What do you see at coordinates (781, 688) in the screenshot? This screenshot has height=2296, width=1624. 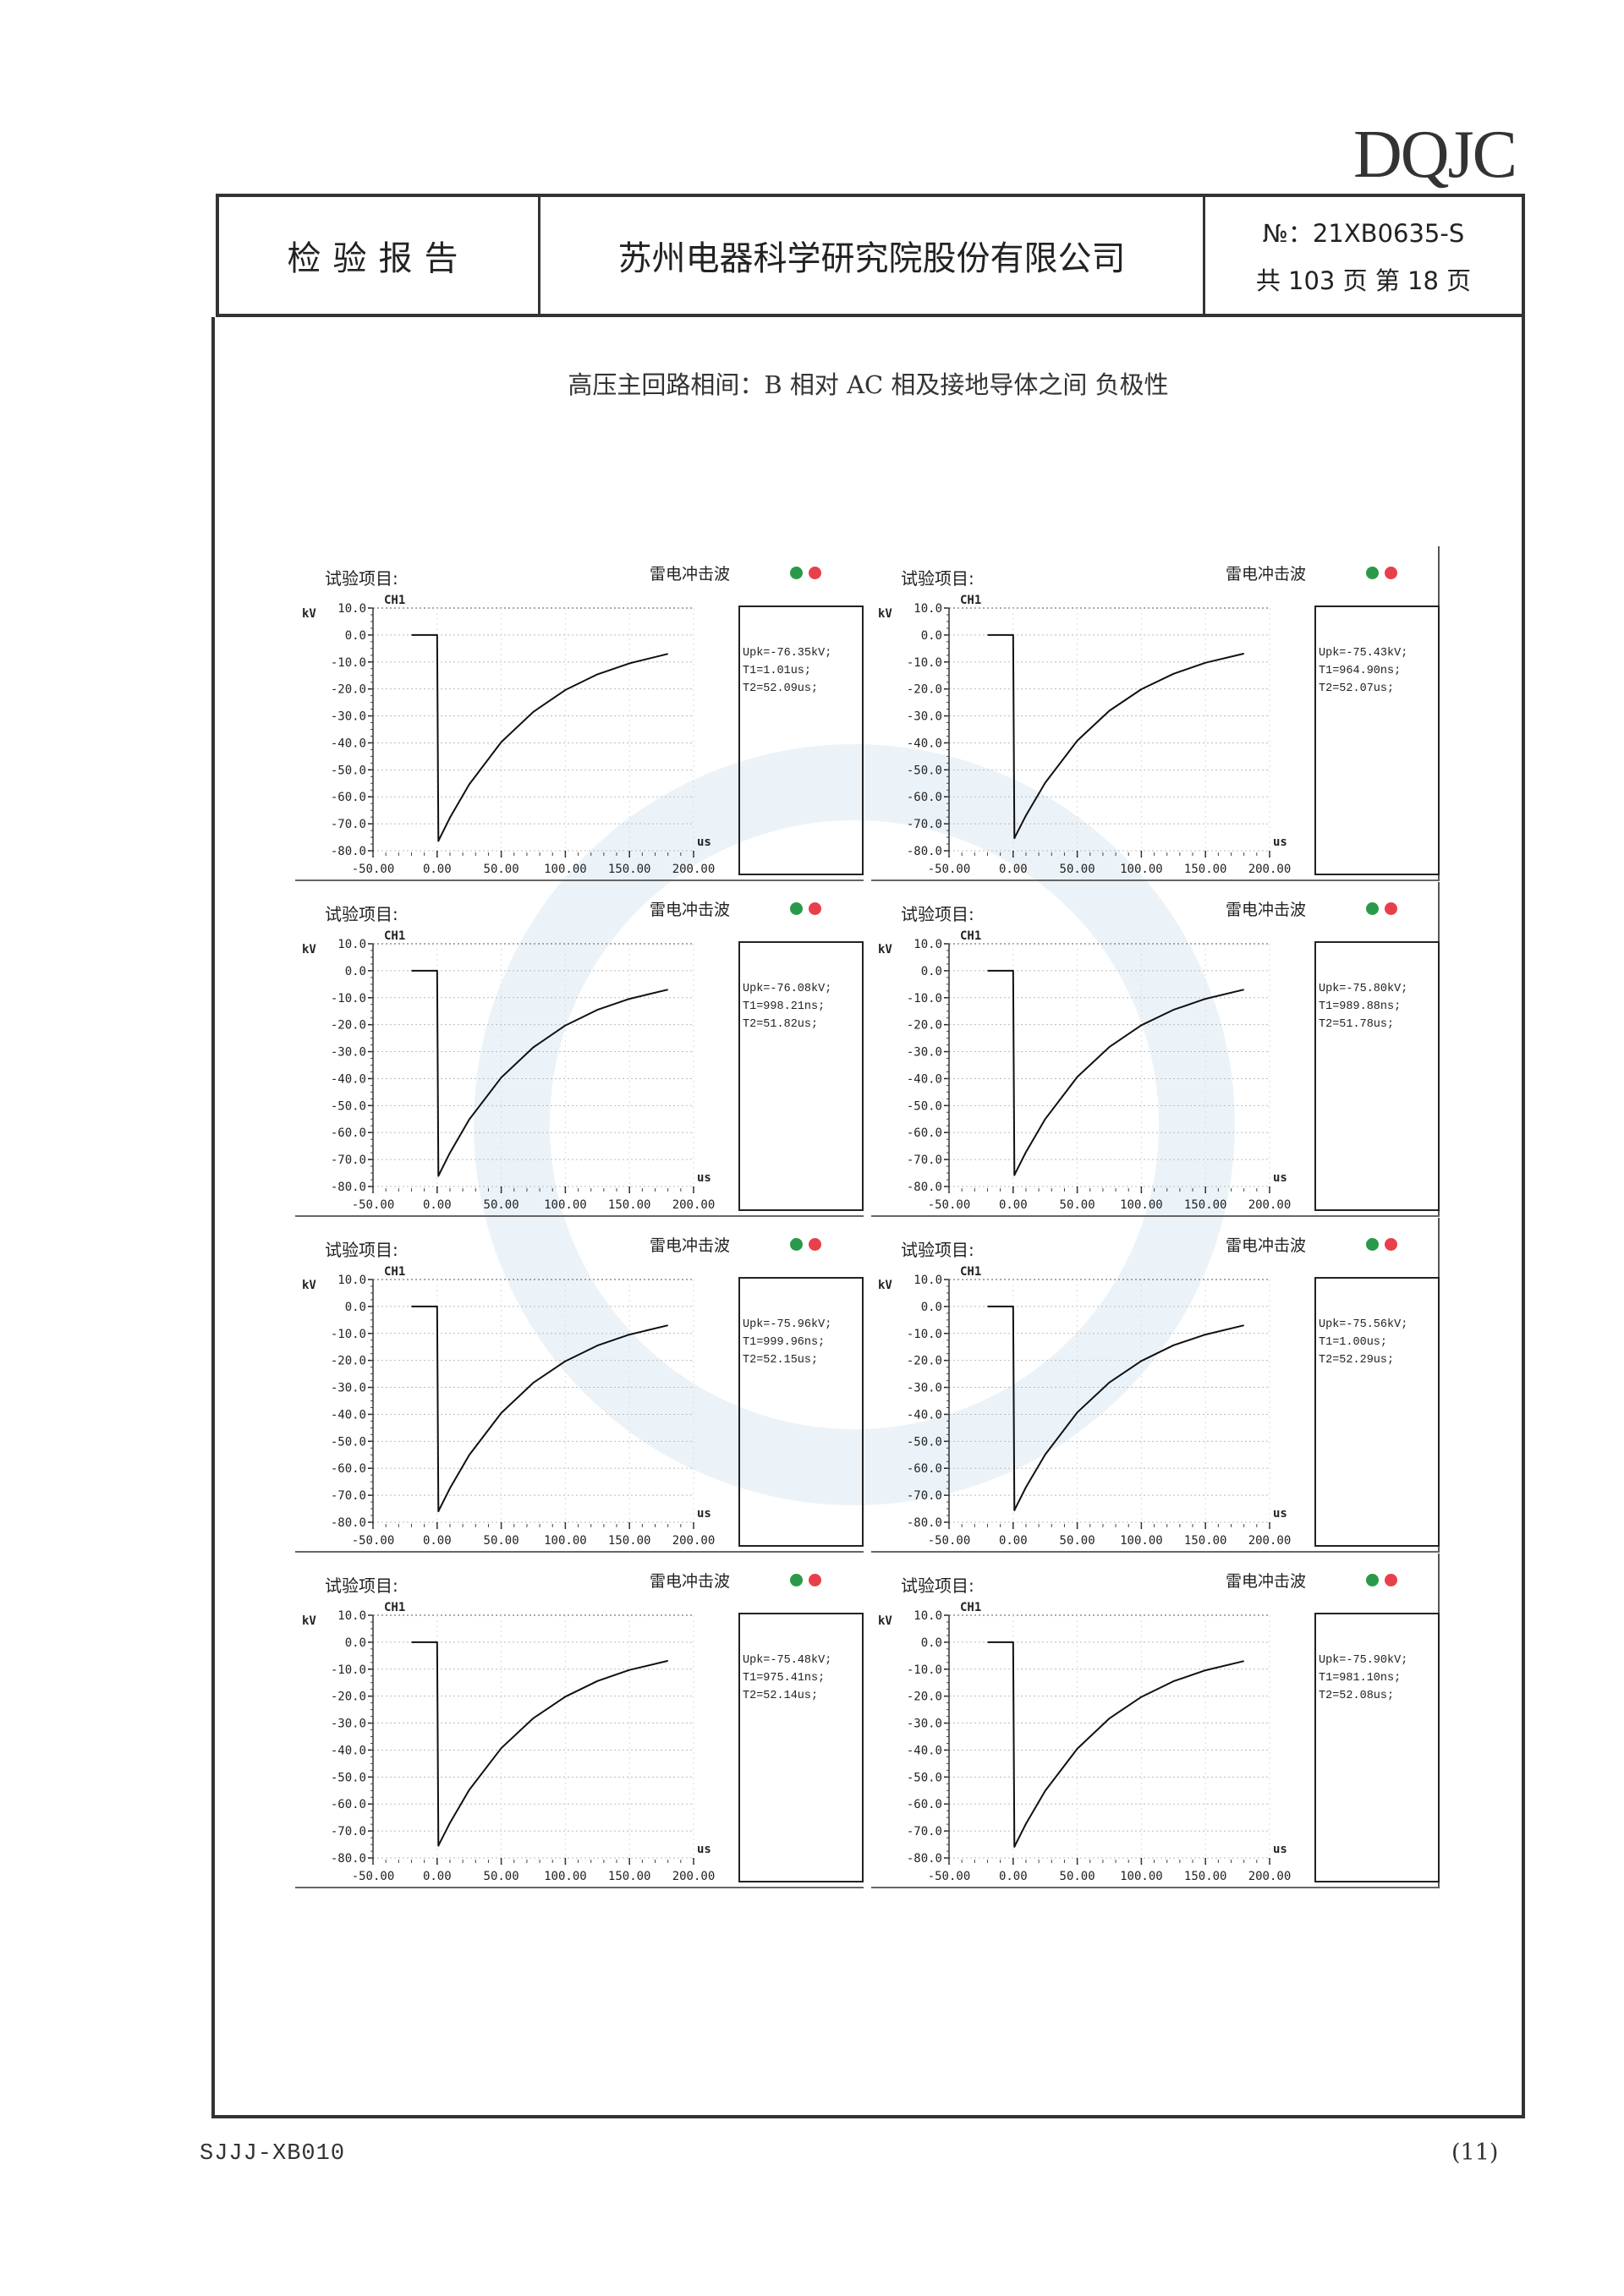 I see `measurement-value: T2=52.09us;` at bounding box center [781, 688].